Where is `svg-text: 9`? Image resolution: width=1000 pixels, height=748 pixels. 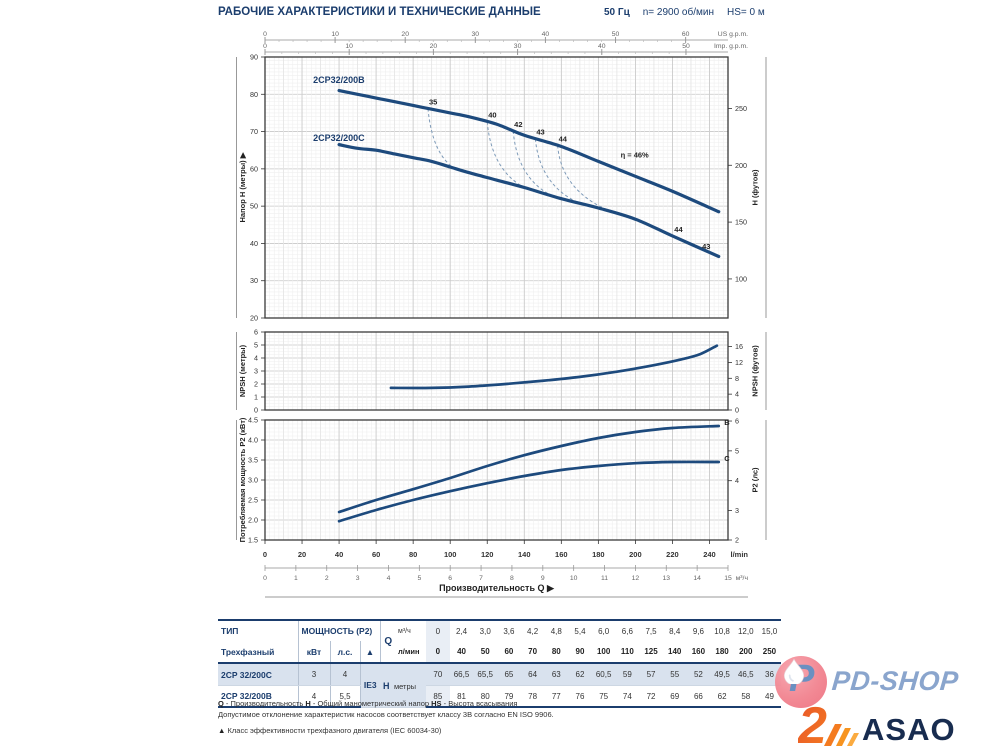 svg-text: 9 is located at coordinates (543, 578).